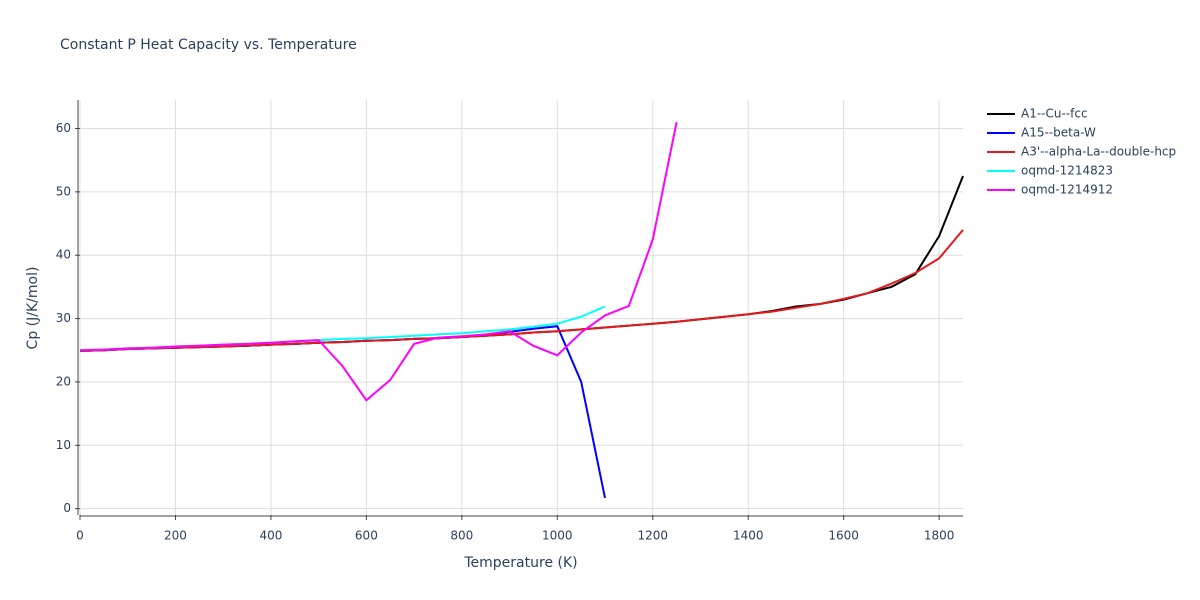  What do you see at coordinates (1067, 190) in the screenshot?
I see `legend-label: oqmd-1214912` at bounding box center [1067, 190].